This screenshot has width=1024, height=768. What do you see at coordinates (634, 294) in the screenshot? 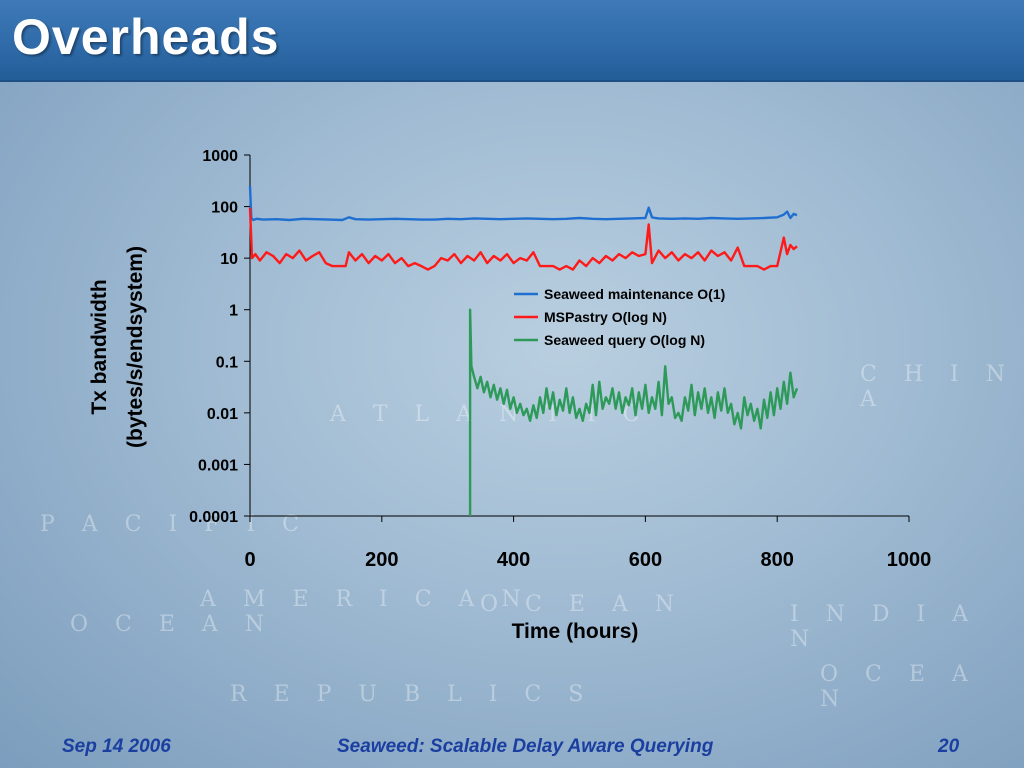
I see `legend-label: Seaweed maintenance O(1)` at bounding box center [634, 294].